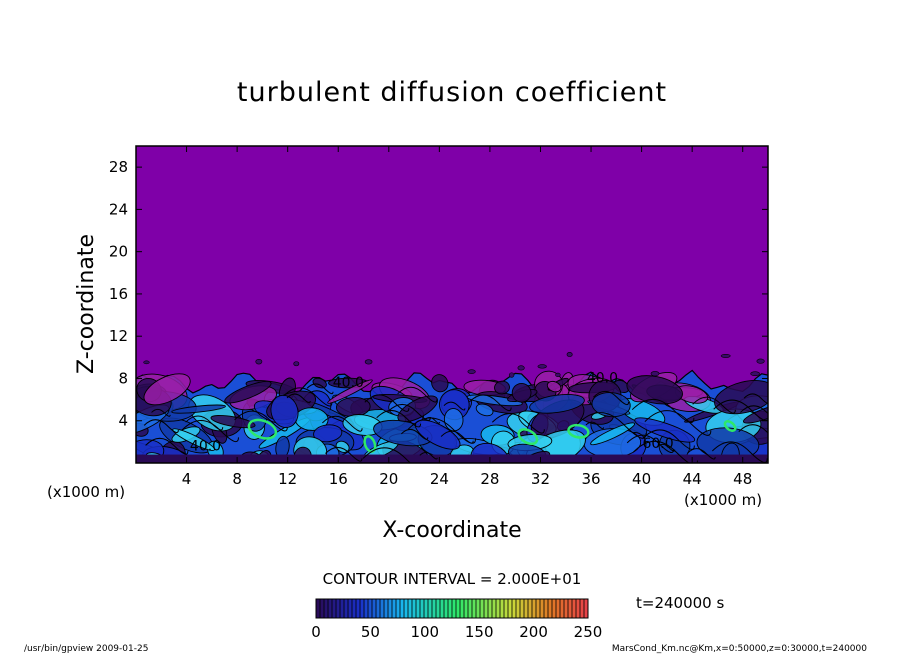 This screenshot has height=654, width=904. What do you see at coordinates (424, 632) in the screenshot?
I see `colorbar-tick-label: 100` at bounding box center [424, 632].